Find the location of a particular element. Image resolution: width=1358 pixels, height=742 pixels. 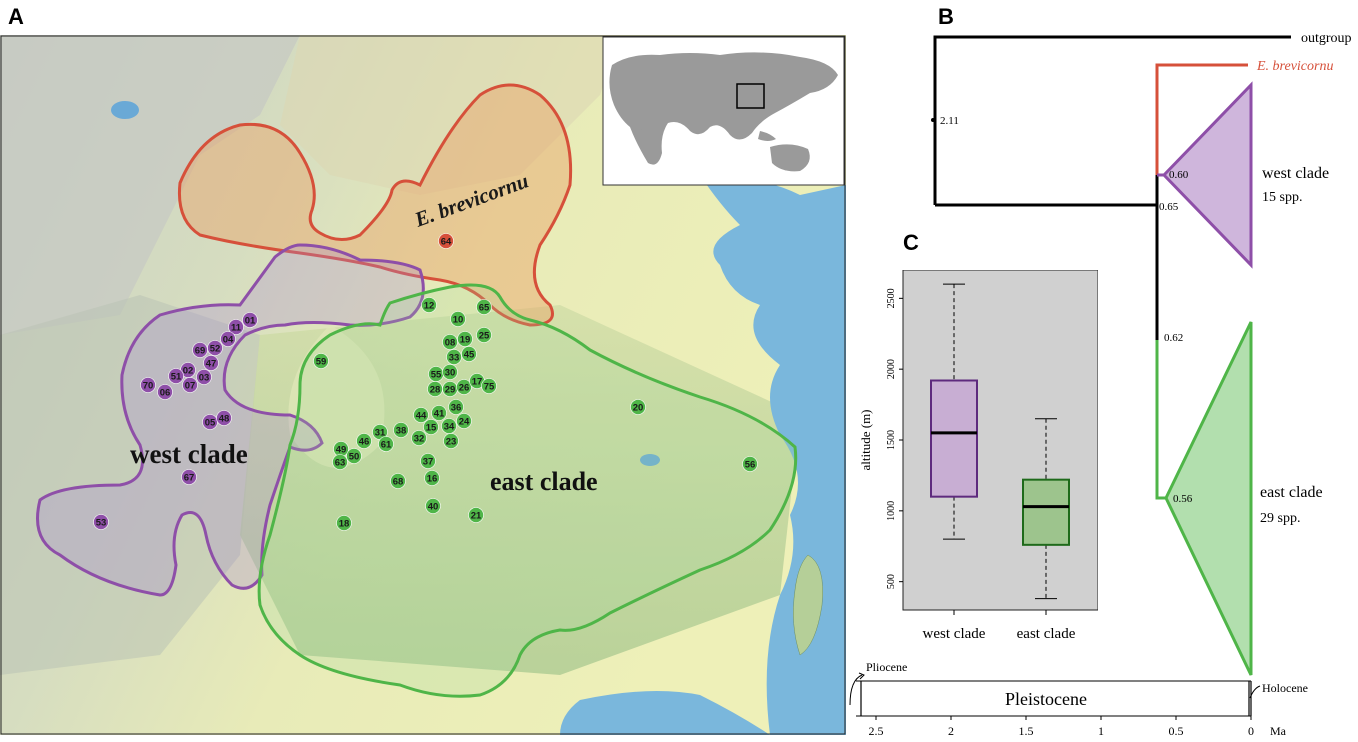

site-number: 16 is located at coordinates (432, 478).